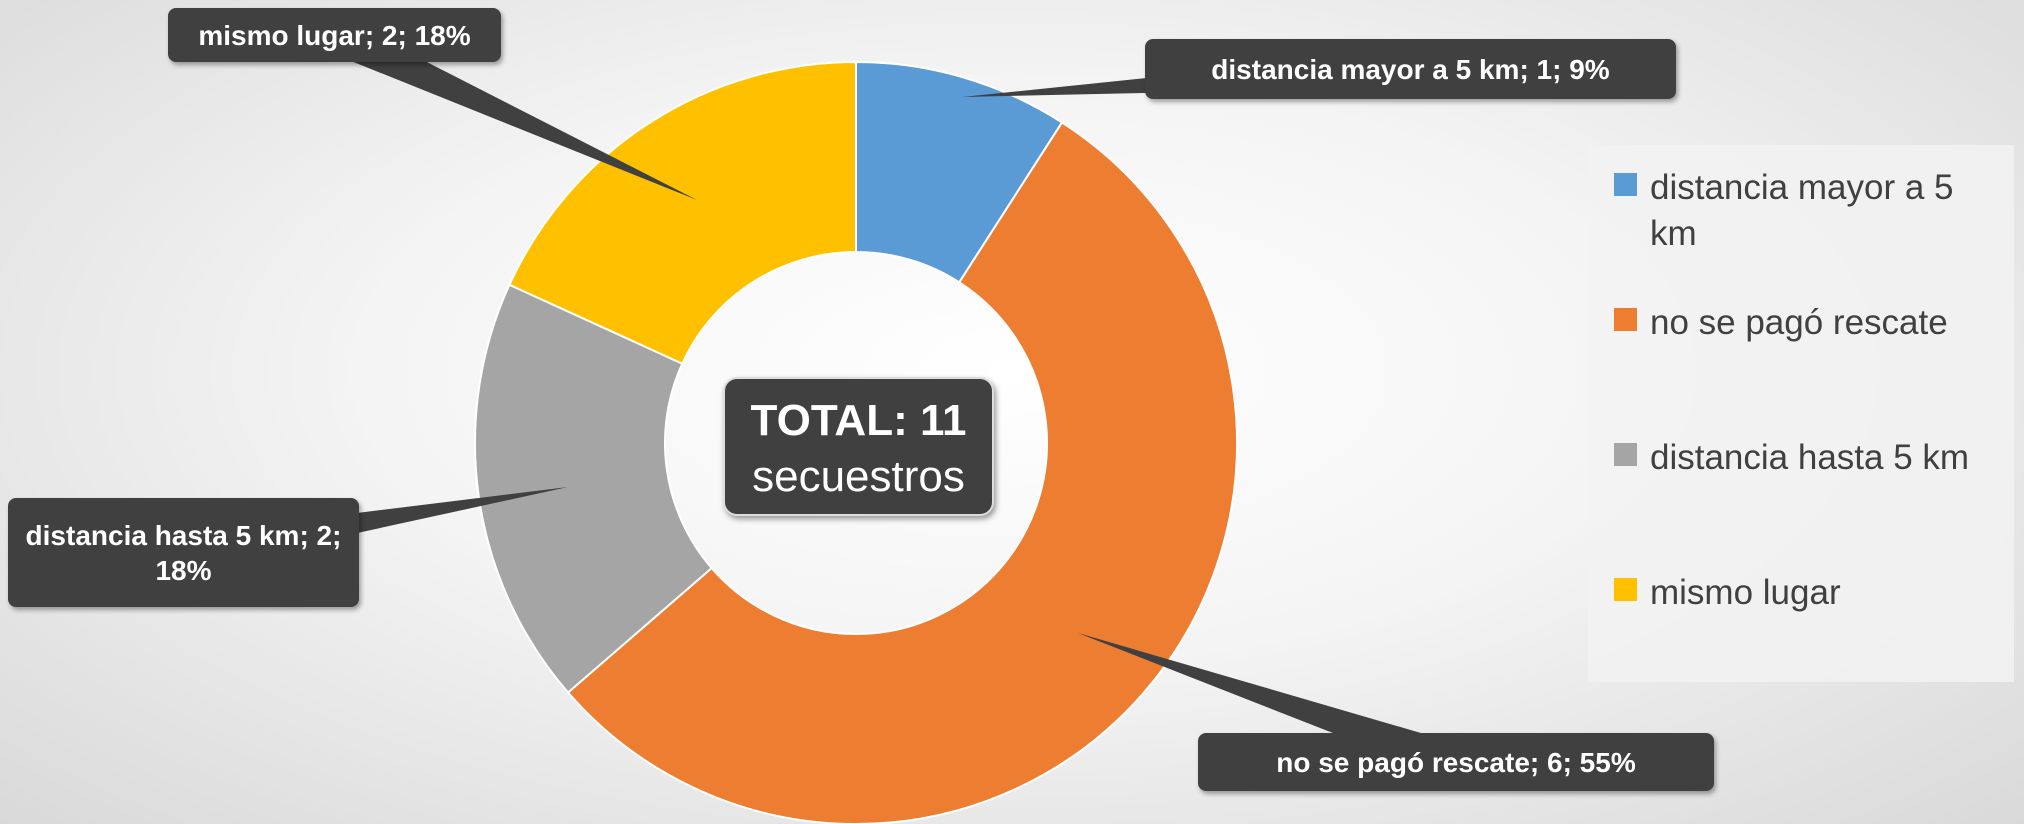  I want to click on legend-label: distancia mayor a 5 km, so click(1802, 210).